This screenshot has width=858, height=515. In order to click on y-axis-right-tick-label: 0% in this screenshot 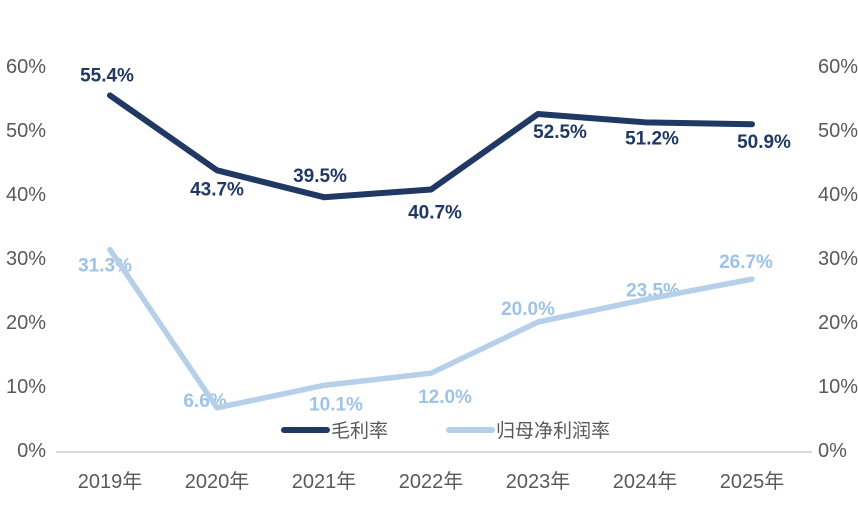, I will do `click(832, 451)`.